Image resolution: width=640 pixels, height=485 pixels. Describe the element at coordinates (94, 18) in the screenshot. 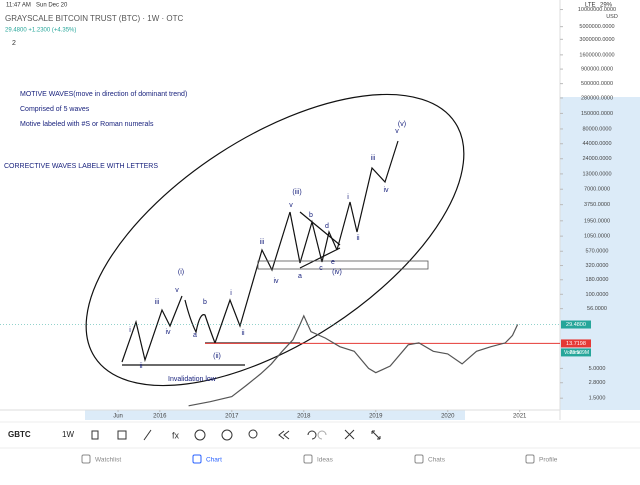

I see `symbol-title: GRAYSCALE BITCOIN TRUST (BTC) · 1W · OTC` at that location.